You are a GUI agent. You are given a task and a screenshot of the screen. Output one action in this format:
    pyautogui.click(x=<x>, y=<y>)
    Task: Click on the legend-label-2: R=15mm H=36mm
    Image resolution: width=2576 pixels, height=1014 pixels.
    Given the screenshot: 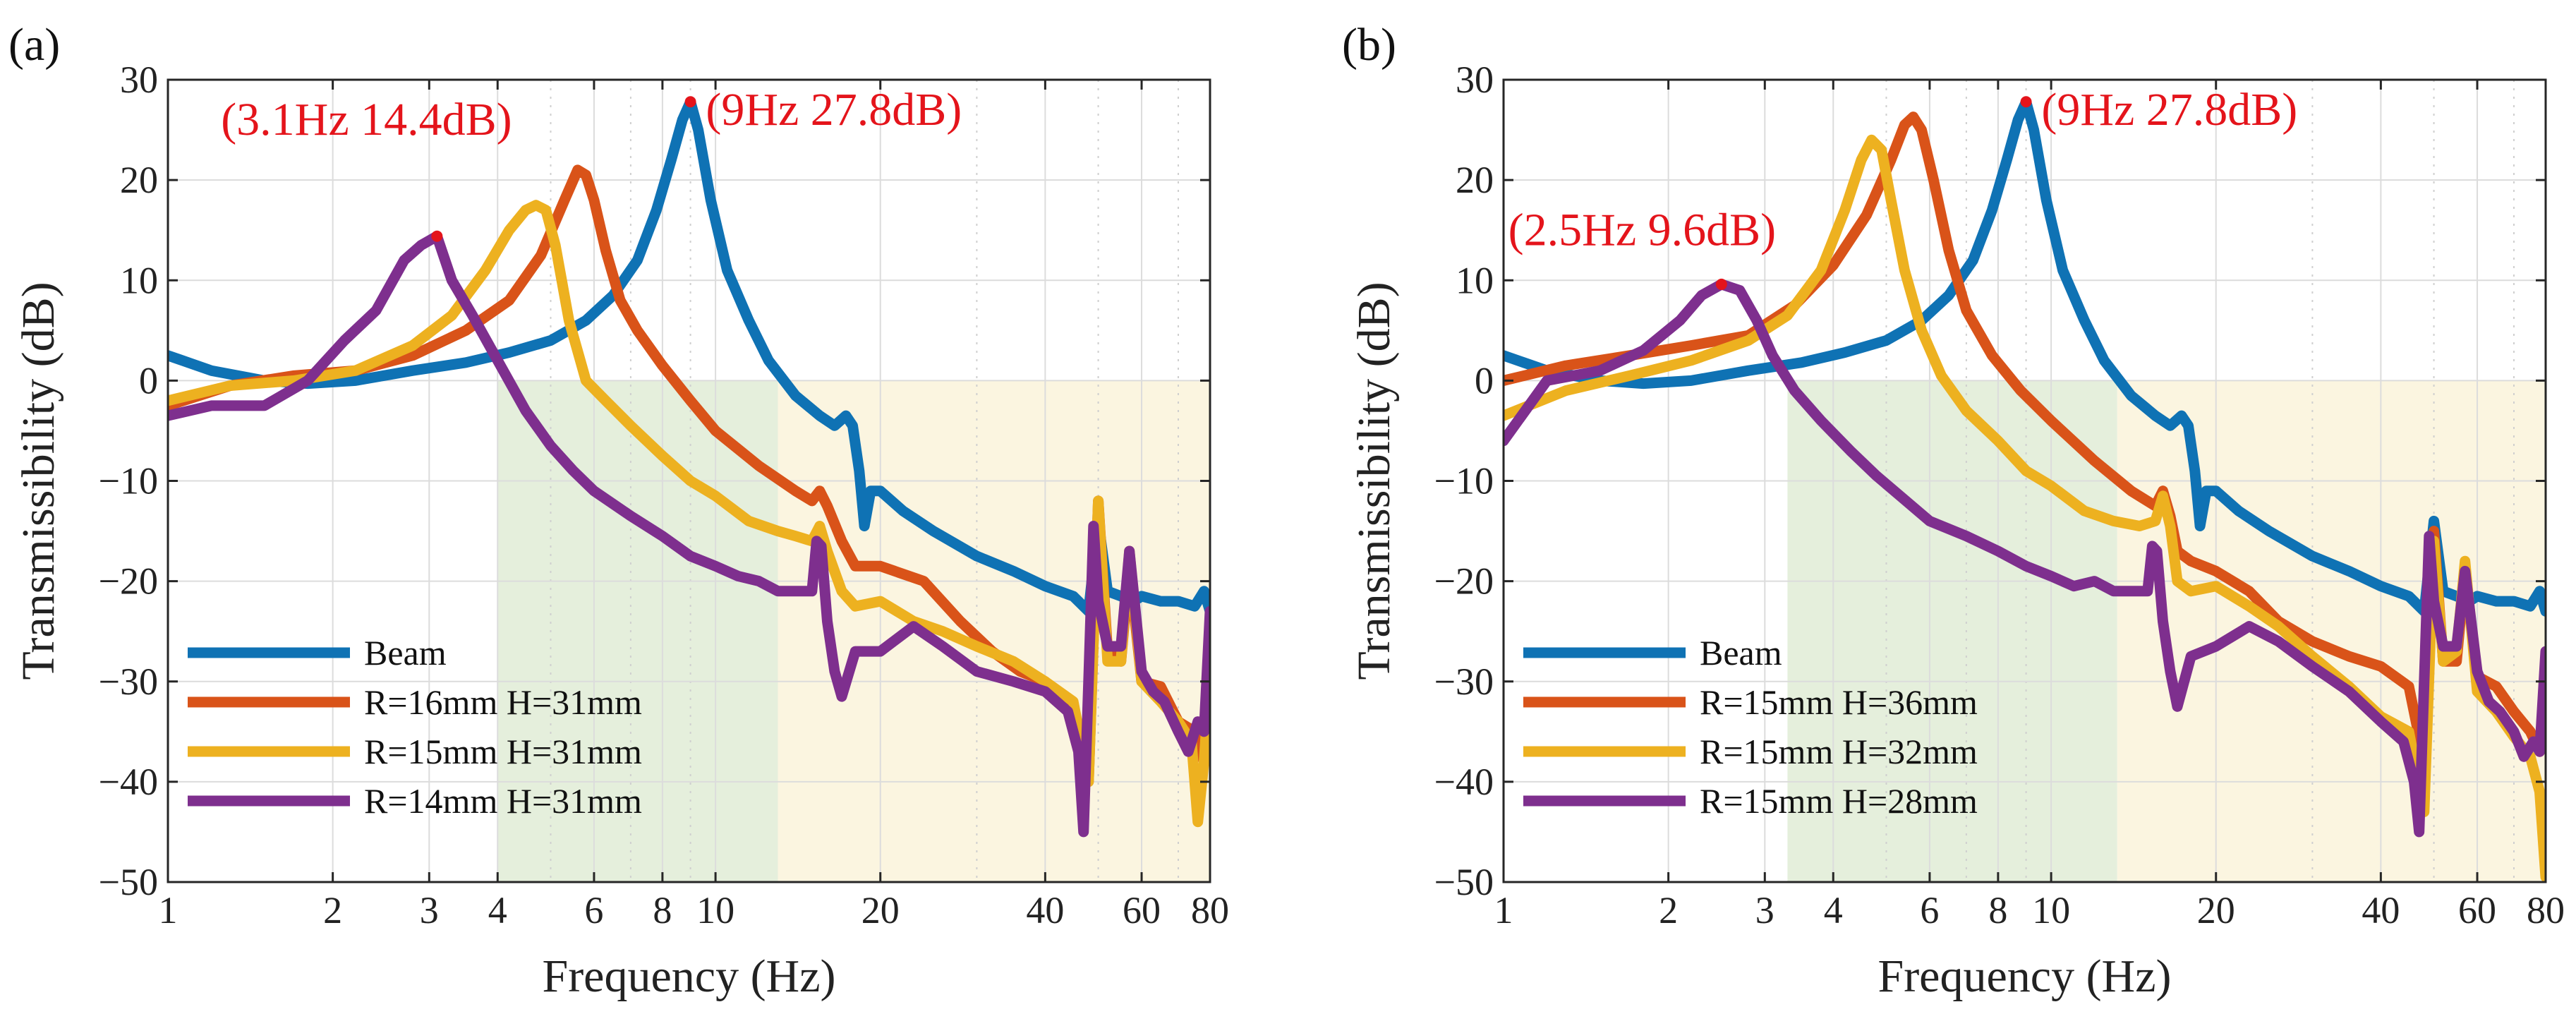 What is the action you would take?
    pyautogui.click(x=1839, y=702)
    